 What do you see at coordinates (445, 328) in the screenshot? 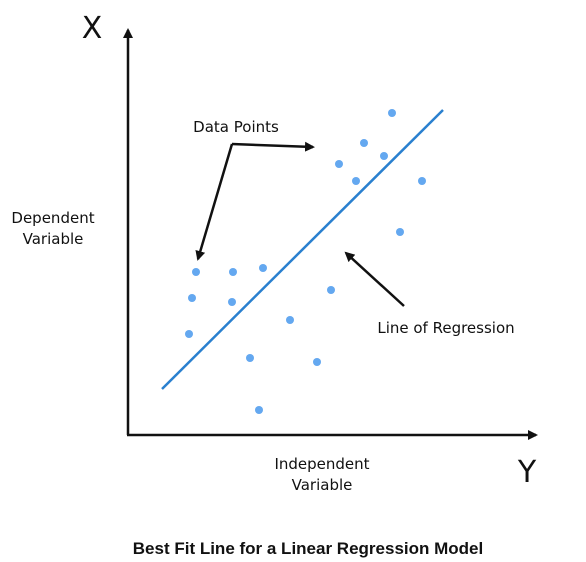
I see `regression-line-callout: Line of Regression` at bounding box center [445, 328].